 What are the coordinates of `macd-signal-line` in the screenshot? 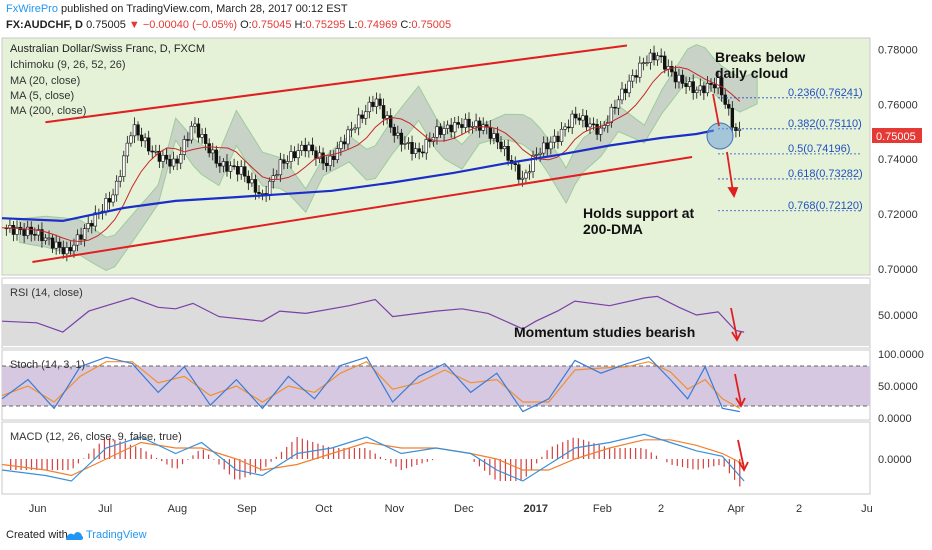 It's located at (373, 458).